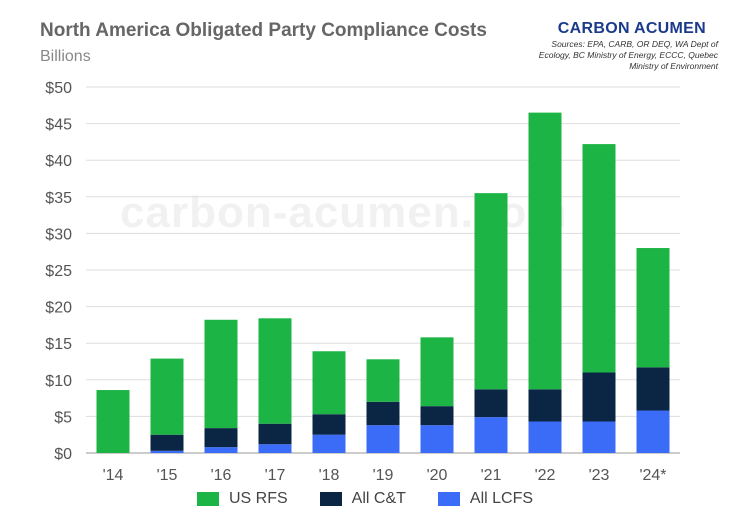 The image size is (730, 524). I want to click on x-tick-label: '19, so click(383, 475).